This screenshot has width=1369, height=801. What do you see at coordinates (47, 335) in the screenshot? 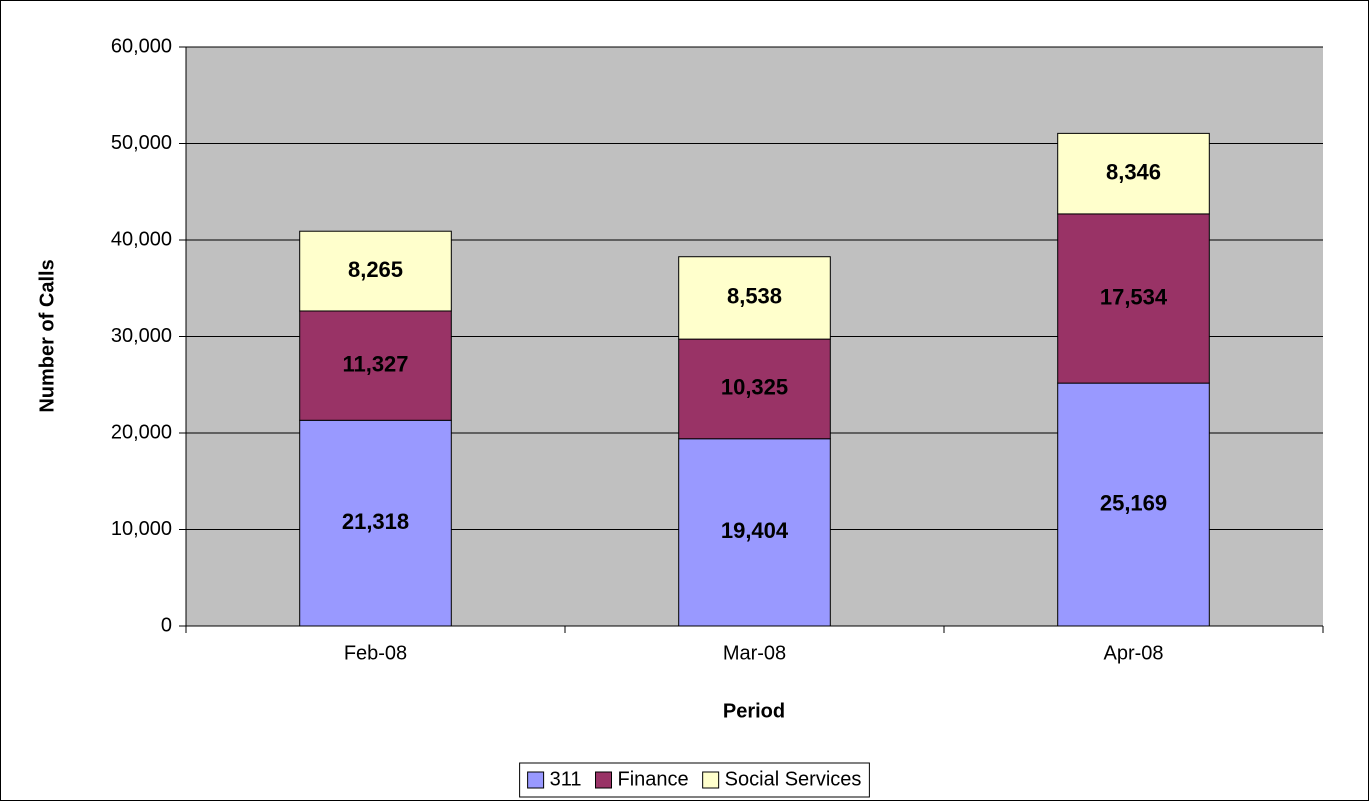
I see `y-axis-title: Number of Calls` at bounding box center [47, 335].